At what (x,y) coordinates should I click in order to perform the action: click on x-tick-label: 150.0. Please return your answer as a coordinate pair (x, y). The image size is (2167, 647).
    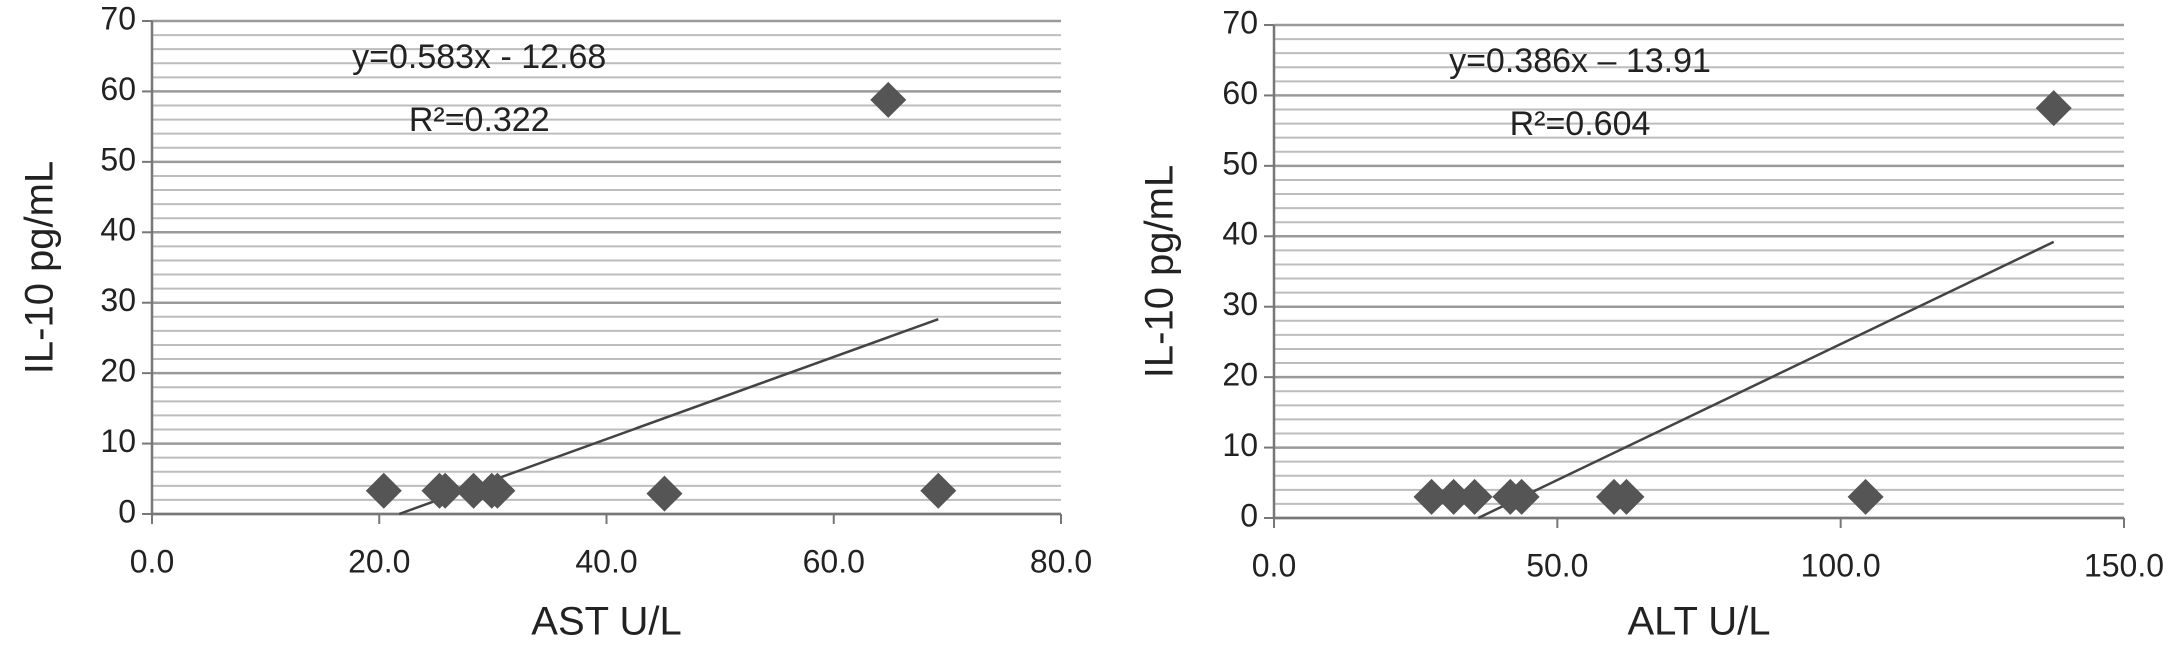
    Looking at the image, I should click on (2124, 565).